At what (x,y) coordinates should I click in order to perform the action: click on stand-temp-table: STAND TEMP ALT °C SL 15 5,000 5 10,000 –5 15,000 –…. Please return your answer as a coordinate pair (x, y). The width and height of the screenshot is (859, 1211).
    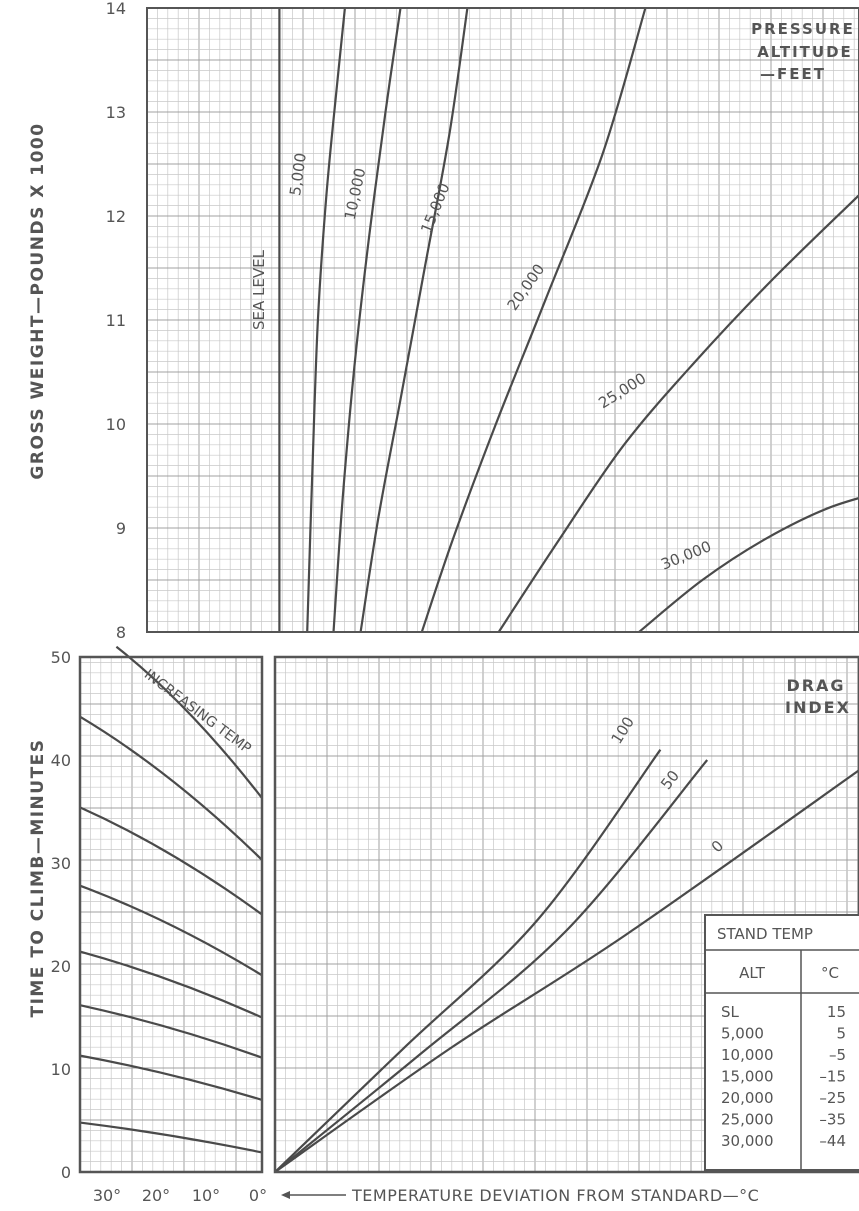
    Looking at the image, I should click on (782, 1042).